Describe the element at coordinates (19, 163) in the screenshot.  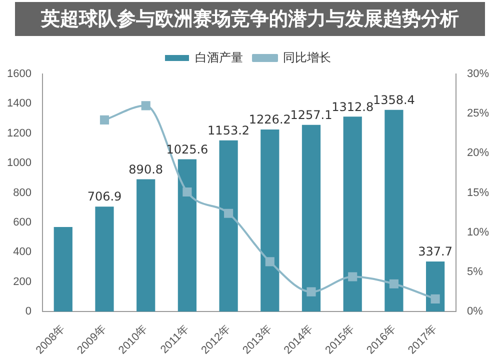
I see `y-tick-label: 1000` at that location.